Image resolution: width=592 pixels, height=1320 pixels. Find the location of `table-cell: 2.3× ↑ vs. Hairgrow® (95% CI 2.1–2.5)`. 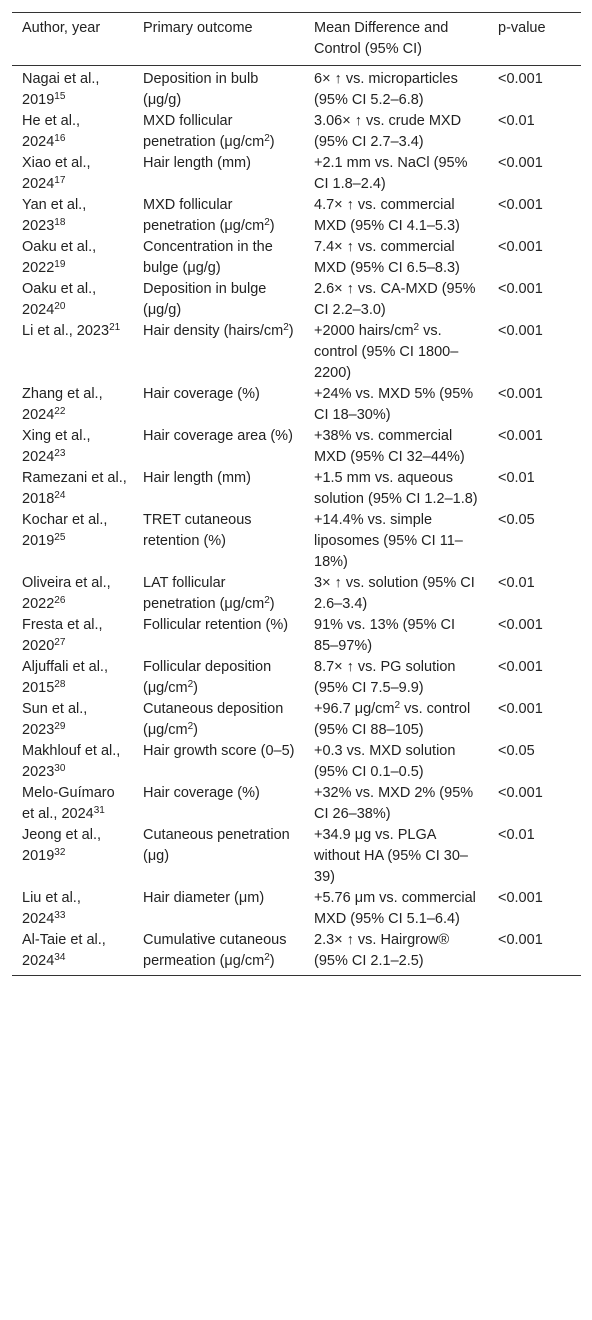

table-cell: 2.3× ↑ vs. Hairgrow® (95% CI 2.1–2.5) is located at coordinates (396, 953).